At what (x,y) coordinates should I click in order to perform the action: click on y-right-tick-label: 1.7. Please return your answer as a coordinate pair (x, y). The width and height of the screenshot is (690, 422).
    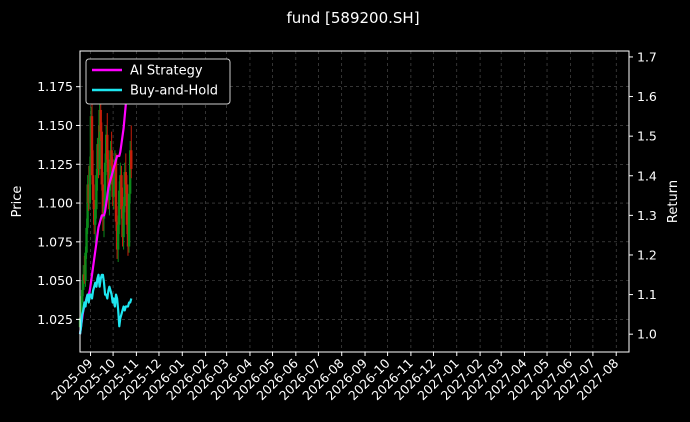
    Looking at the image, I should click on (647, 56).